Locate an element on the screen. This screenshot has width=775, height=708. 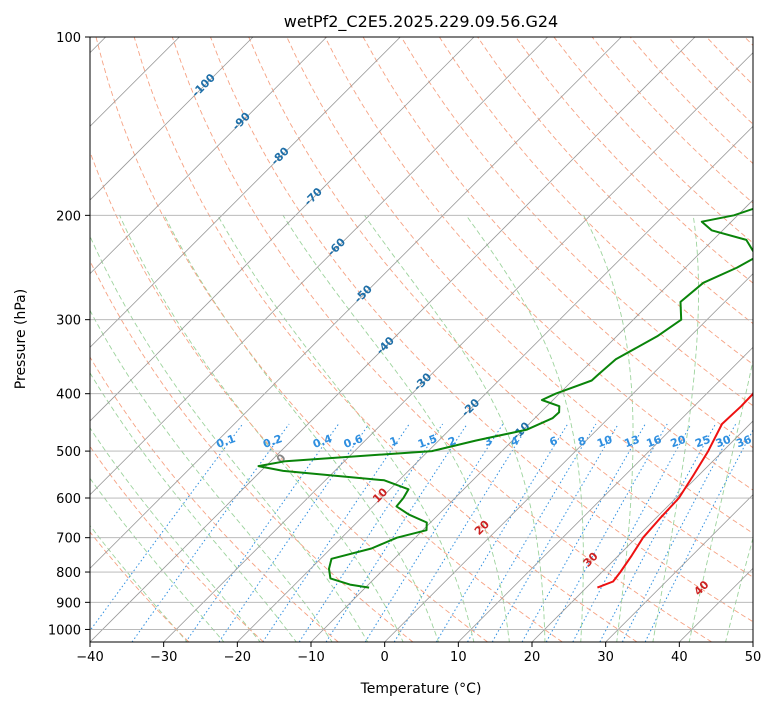
y-axis-label: Pressure (hPa) is located at coordinates (21, 339).